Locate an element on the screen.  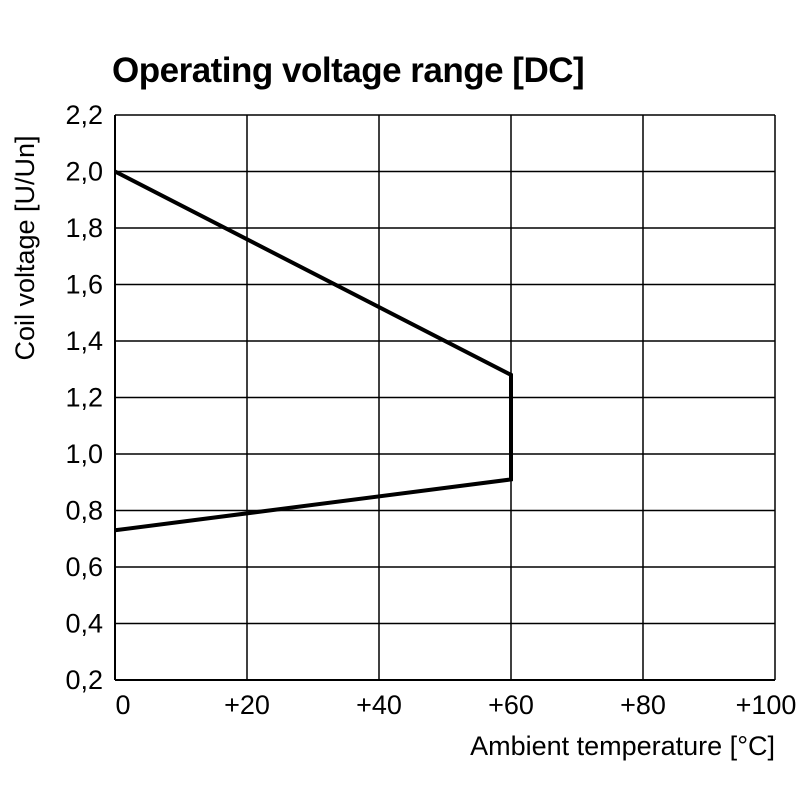
x-tick-label: +100 is located at coordinates (766, 705).